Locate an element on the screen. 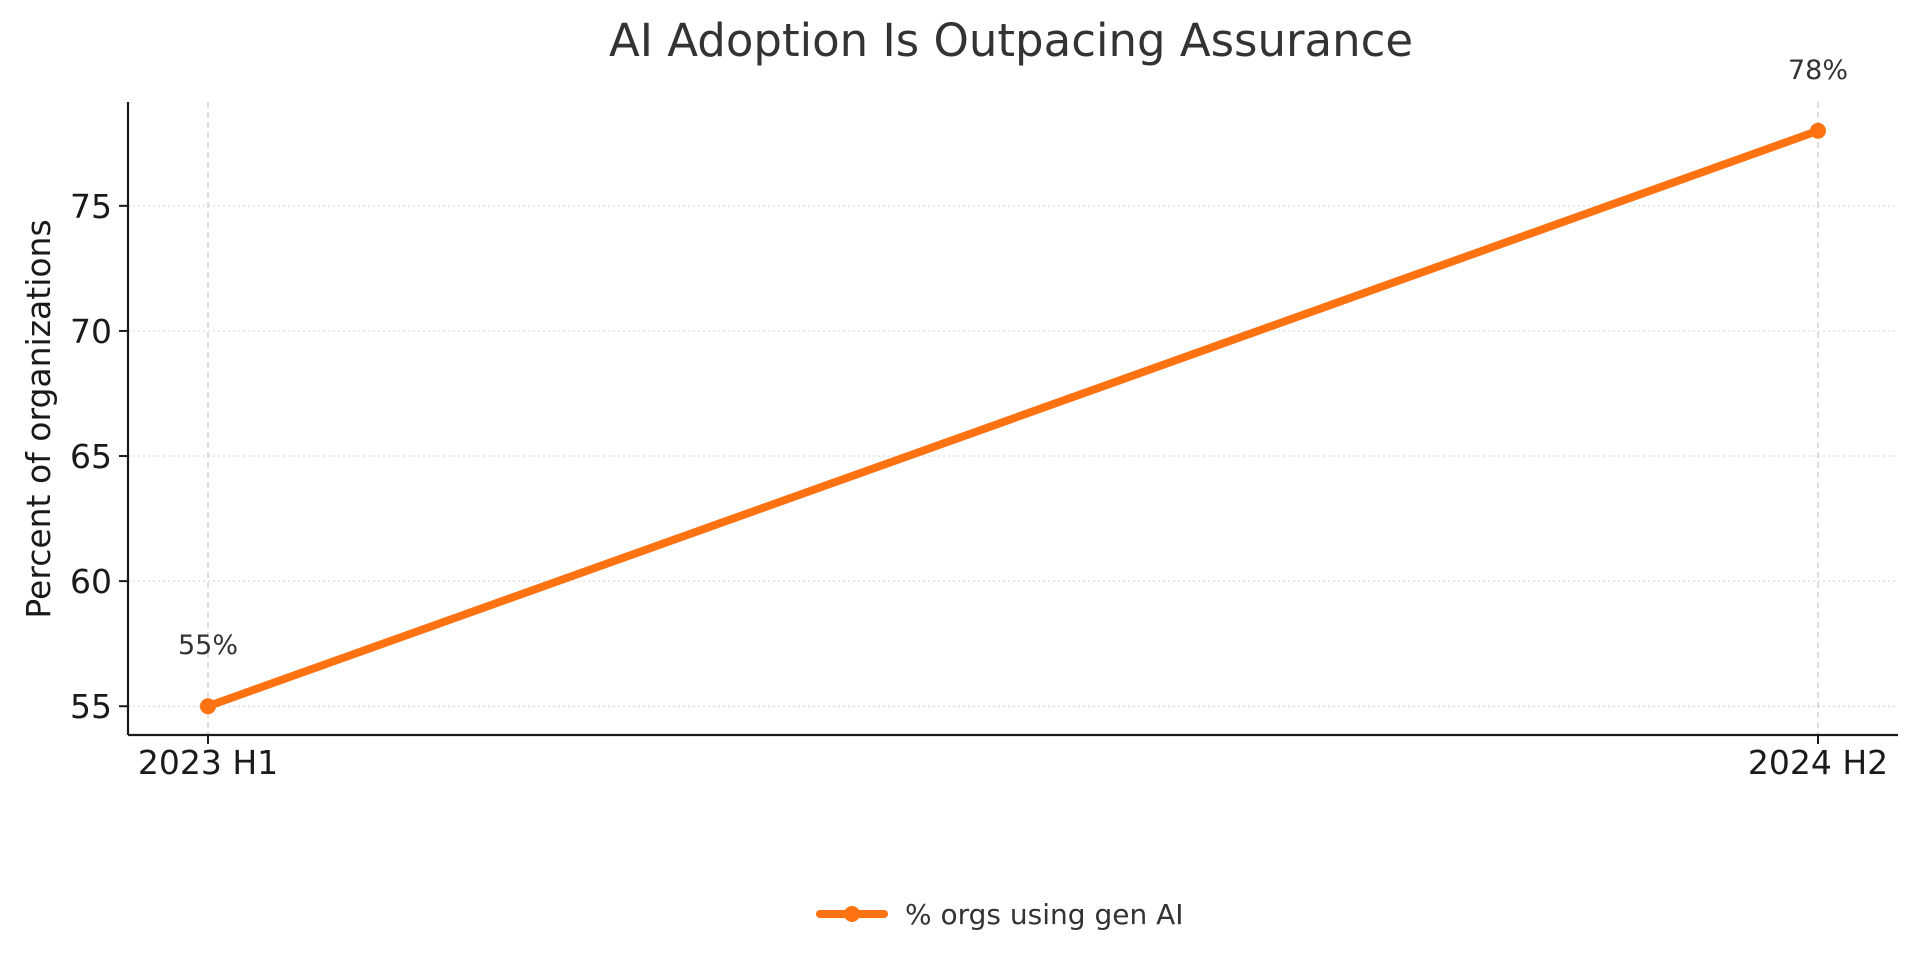 The height and width of the screenshot is (965, 1920). legend-marker-swatch is located at coordinates (852, 914).